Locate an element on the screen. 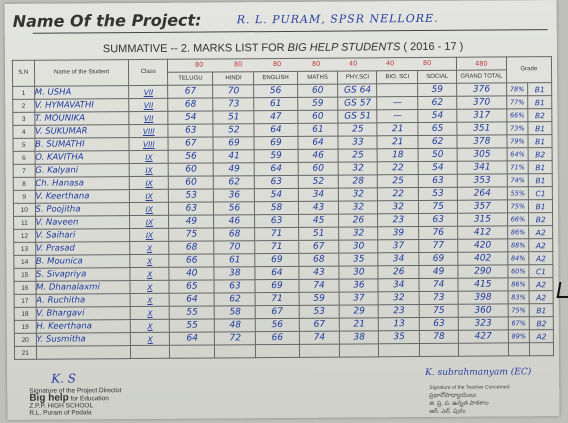 The image size is (568, 423). subtitle-suffix: ( 2016 - 17 ) is located at coordinates (432, 47).